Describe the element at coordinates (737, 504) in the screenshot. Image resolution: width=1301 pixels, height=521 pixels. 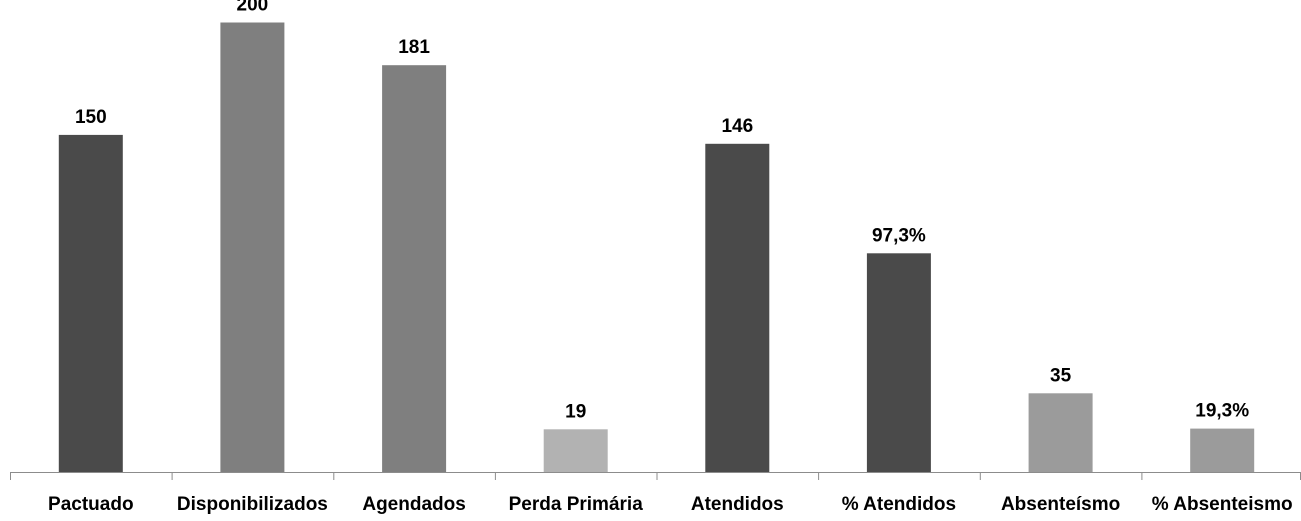
I see `x-tick-label: Atendidos` at that location.